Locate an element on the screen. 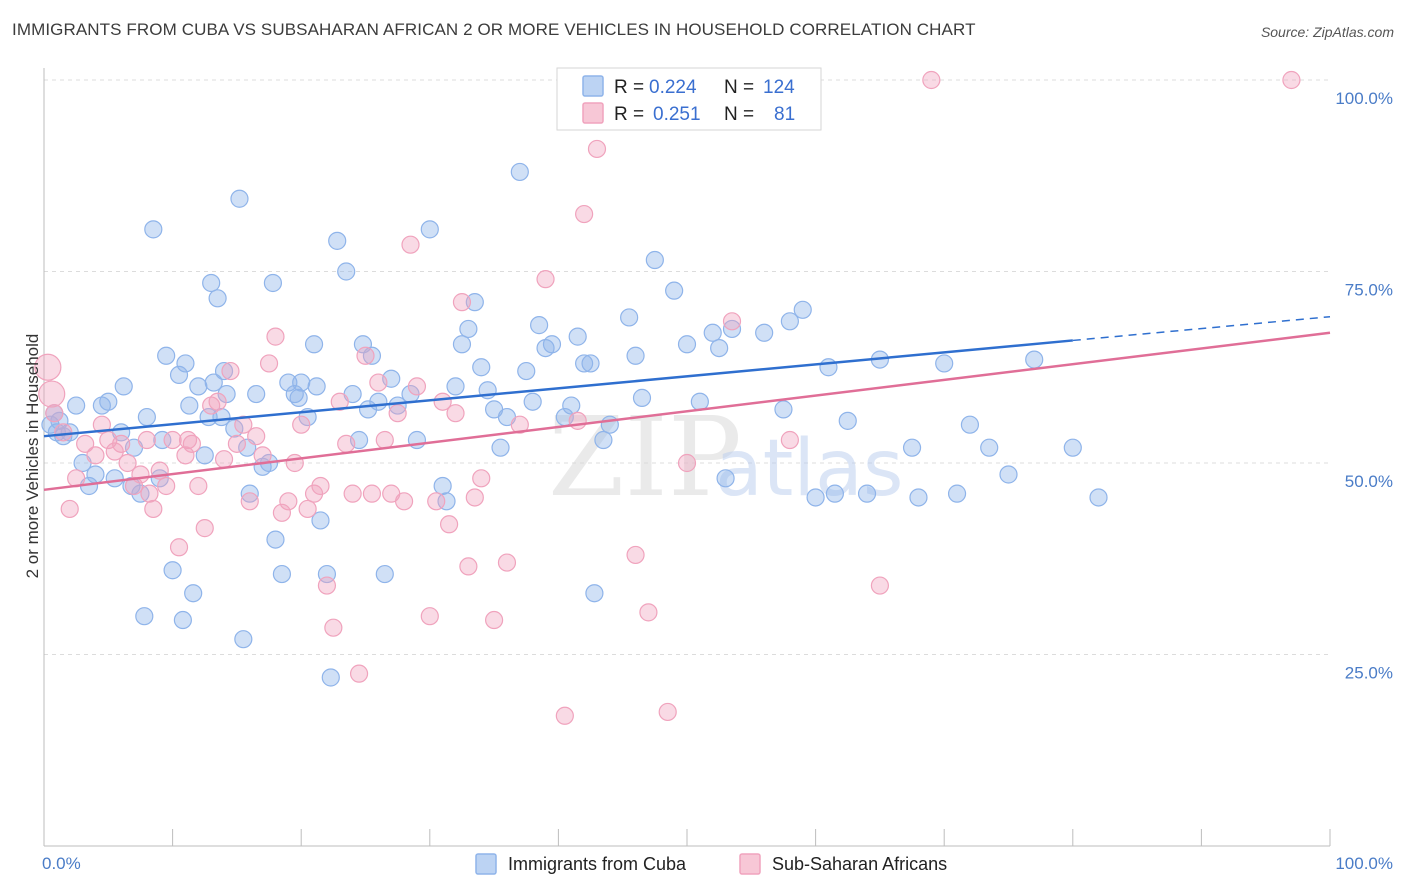 This screenshot has width=1406, height=892. y-tick-label-75: 75.0% is located at coordinates (1369, 290).